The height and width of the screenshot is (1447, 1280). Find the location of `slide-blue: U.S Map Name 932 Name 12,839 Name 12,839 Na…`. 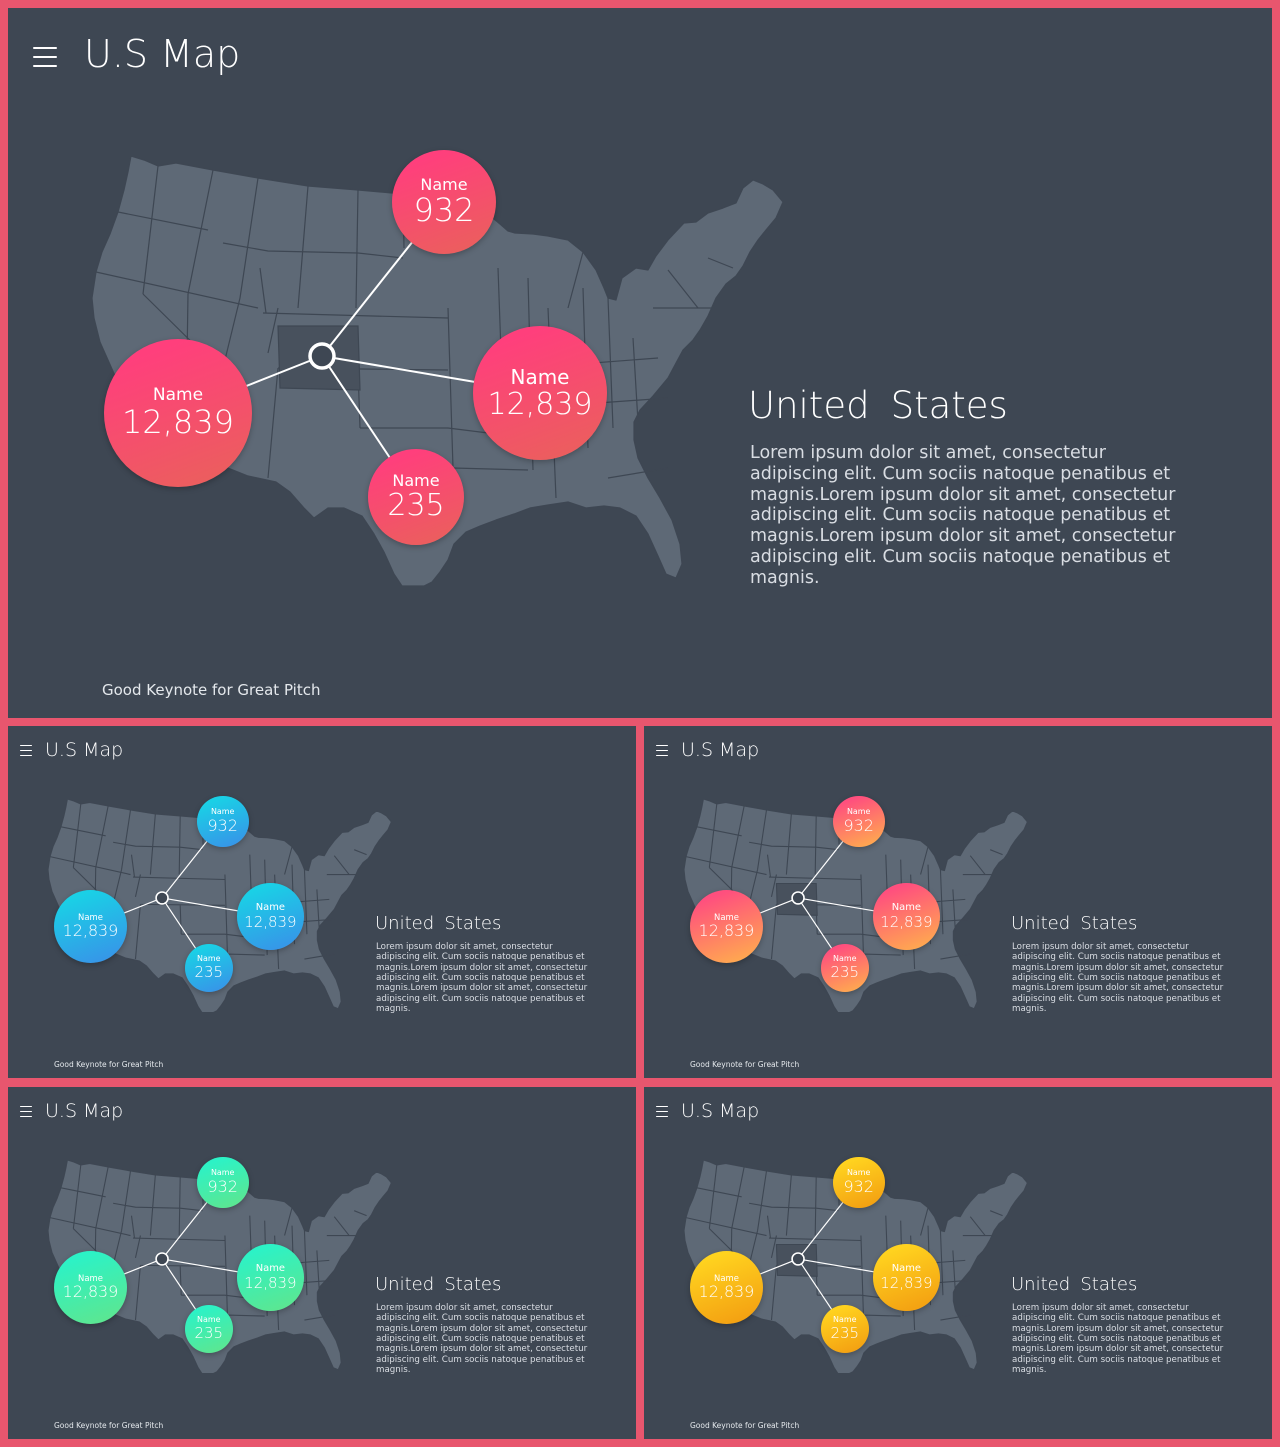

slide-blue: U.S Map Name 932 Name 12,839 Name 12,839 Na… is located at coordinates (322, 902).